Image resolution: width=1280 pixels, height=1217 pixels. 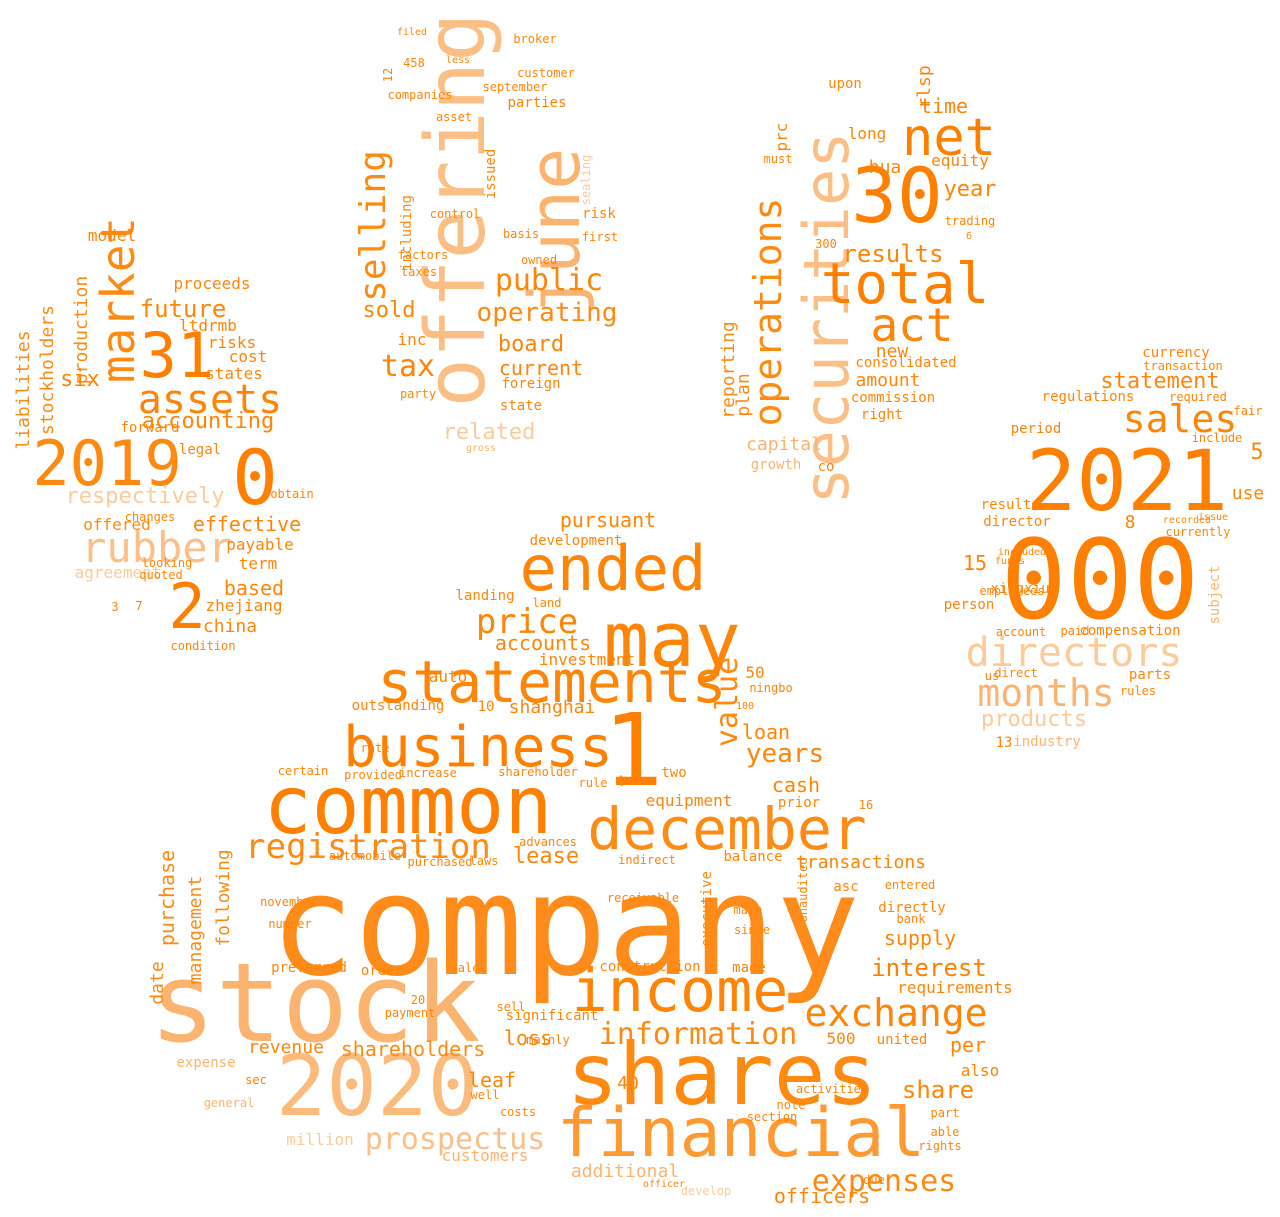 What do you see at coordinates (888, 380) in the screenshot?
I see `word-amount: amount` at bounding box center [888, 380].